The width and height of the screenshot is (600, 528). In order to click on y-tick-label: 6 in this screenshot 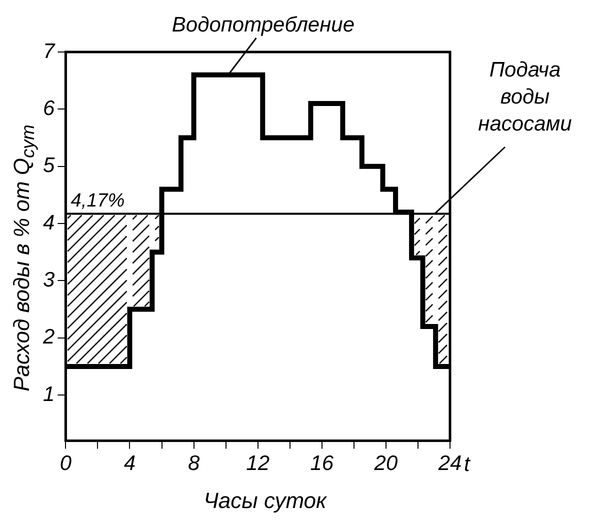, I will do `click(48, 108)`.